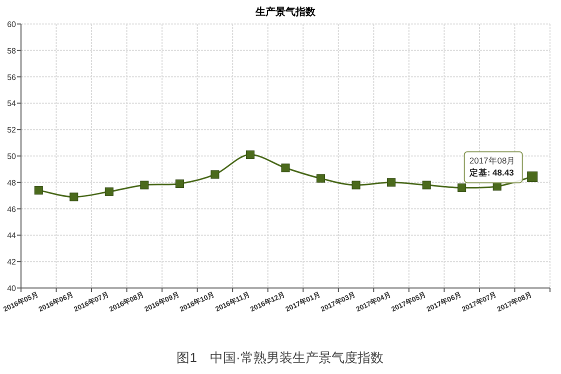 The width and height of the screenshot is (561, 374). I want to click on y-tick-label: 40, so click(12, 288).